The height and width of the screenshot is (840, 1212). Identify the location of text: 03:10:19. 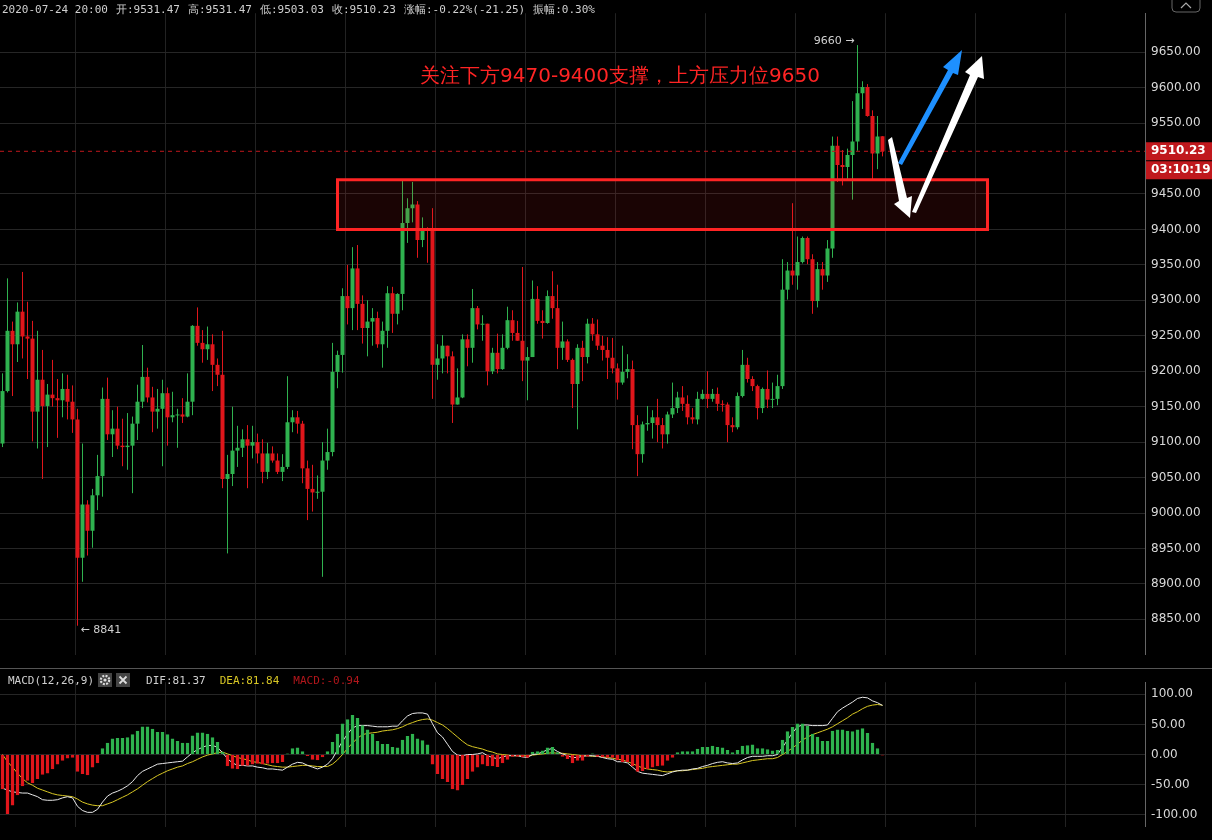
(1181, 169).